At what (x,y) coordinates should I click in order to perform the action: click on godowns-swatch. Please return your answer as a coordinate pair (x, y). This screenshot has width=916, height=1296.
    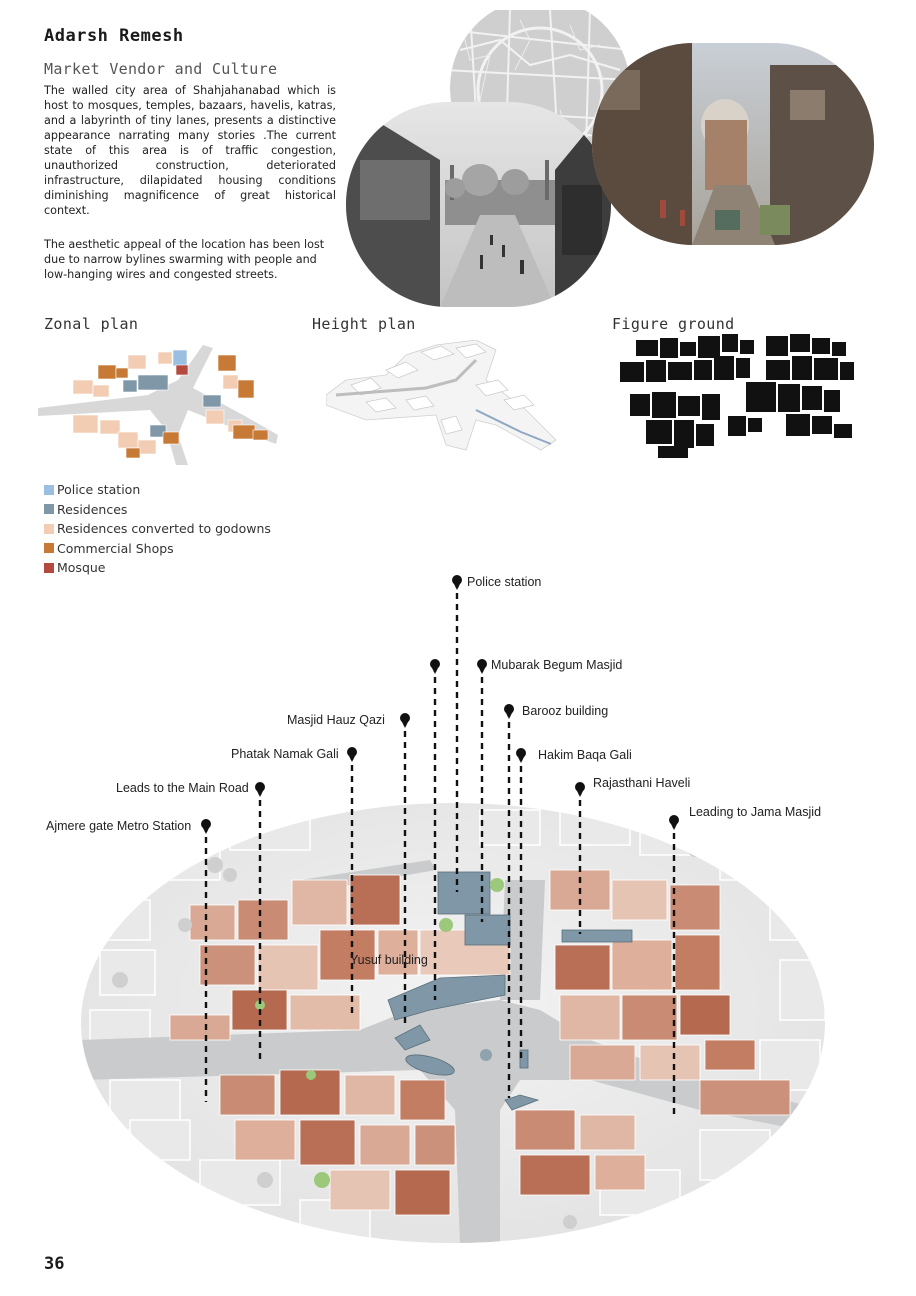
    Looking at the image, I should click on (49, 528).